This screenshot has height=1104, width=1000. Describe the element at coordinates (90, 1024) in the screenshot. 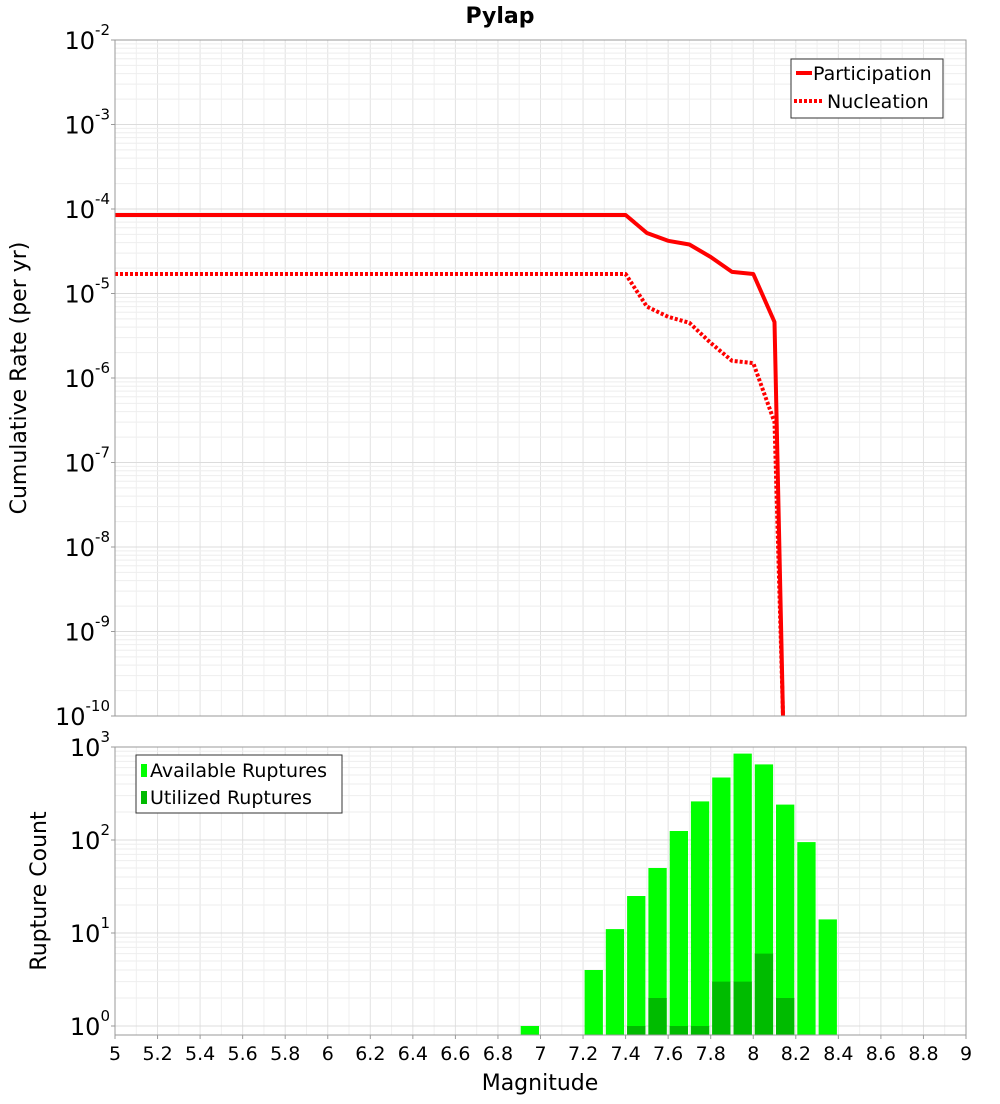

I see `bottom-y-tick-label: 10⁰` at that location.